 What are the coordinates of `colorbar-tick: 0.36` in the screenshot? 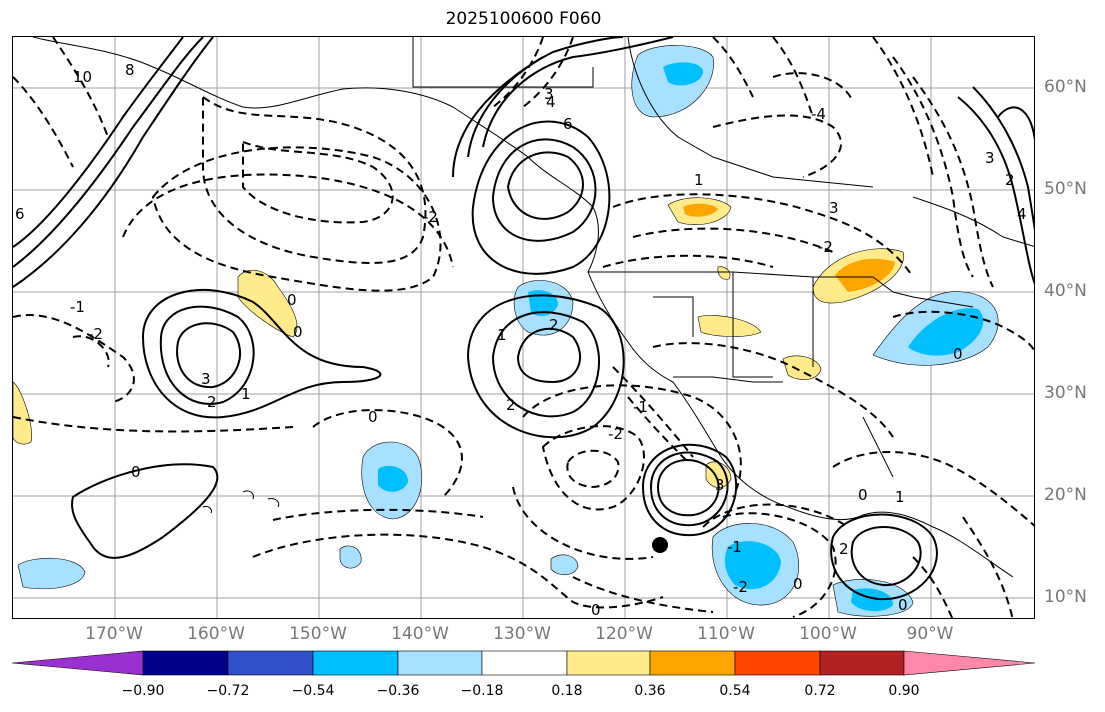 It's located at (650, 691).